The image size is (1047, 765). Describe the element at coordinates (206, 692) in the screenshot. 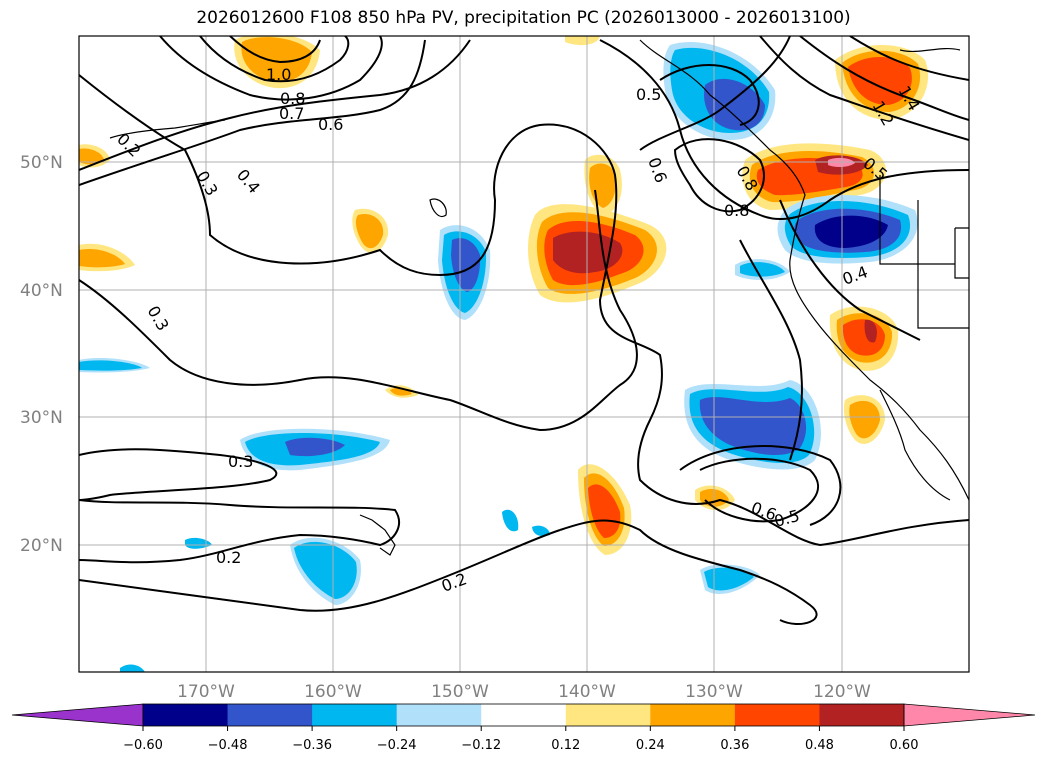

I see `lon-label: 170°W` at that location.